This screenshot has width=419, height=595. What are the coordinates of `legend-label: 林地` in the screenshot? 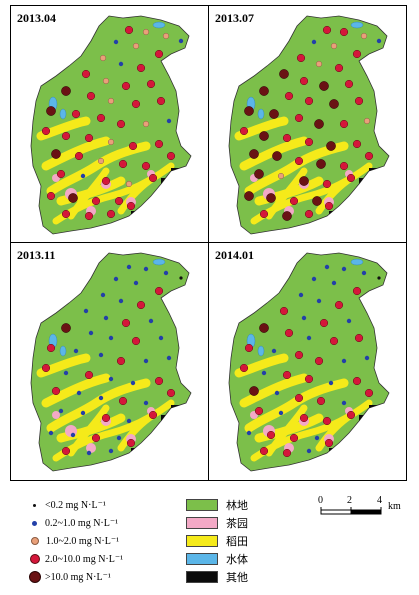 It's located at (237, 505).